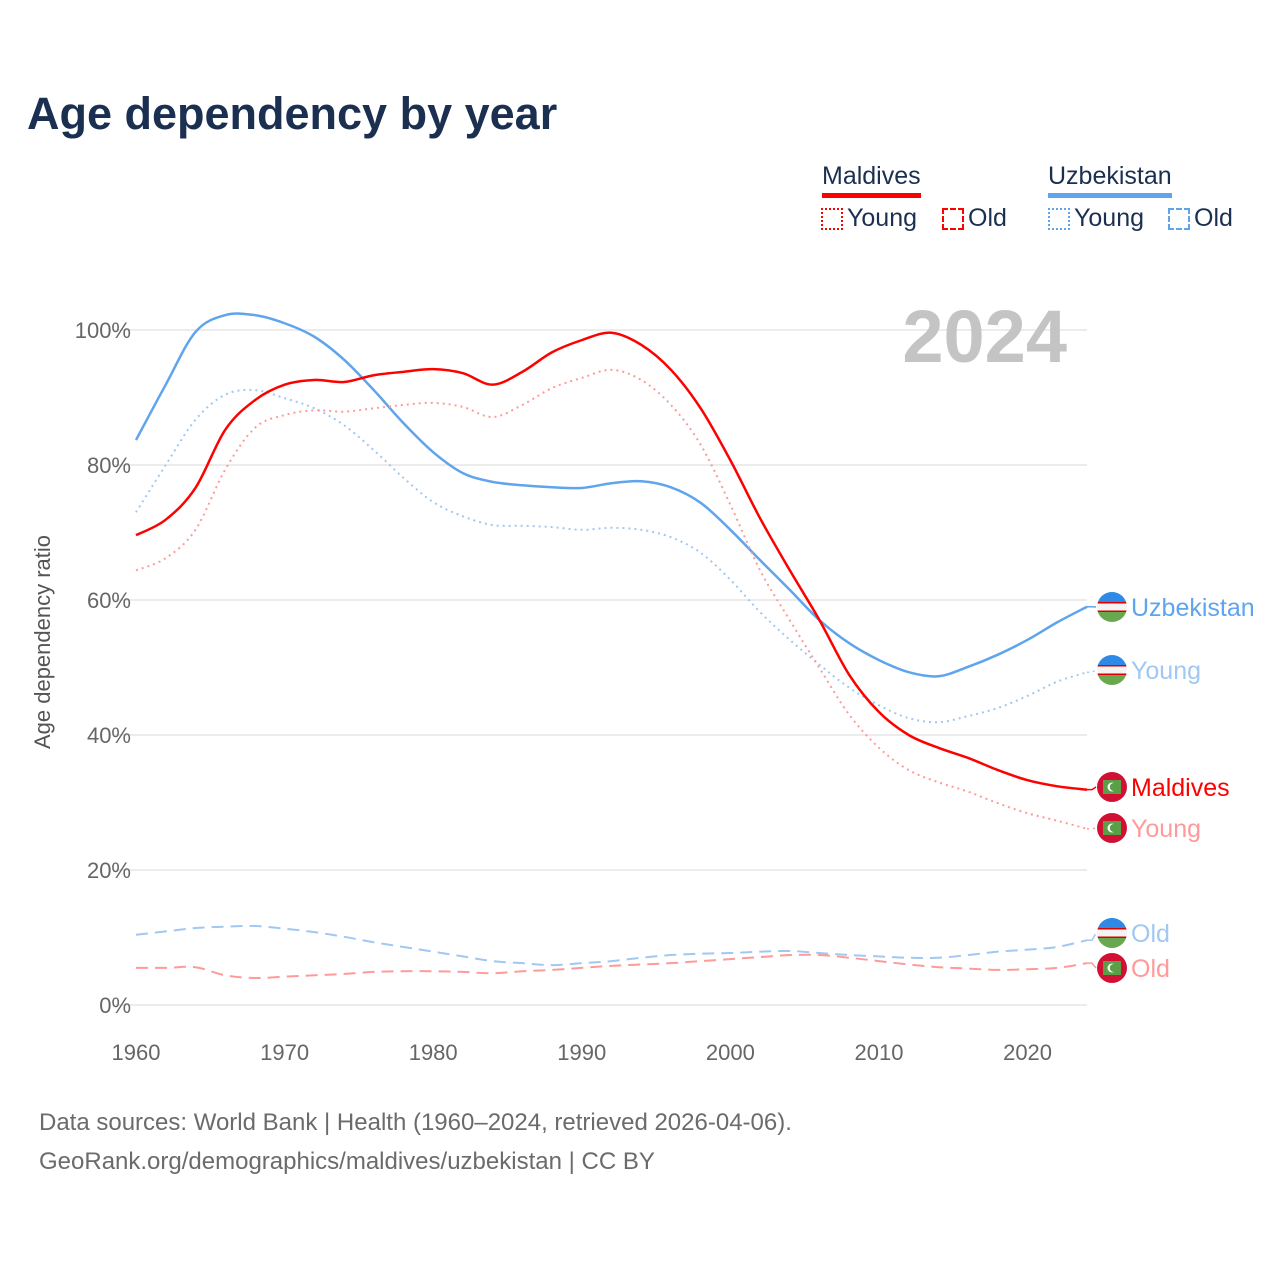 The height and width of the screenshot is (1280, 1280). Describe the element at coordinates (611, 945) in the screenshot. I see `series-line-uzbekistan-old` at that location.